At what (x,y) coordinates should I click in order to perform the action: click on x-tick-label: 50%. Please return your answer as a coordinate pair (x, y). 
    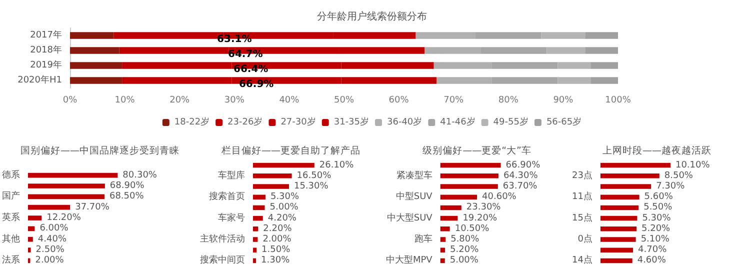
    Looking at the image, I should click on (344, 101).